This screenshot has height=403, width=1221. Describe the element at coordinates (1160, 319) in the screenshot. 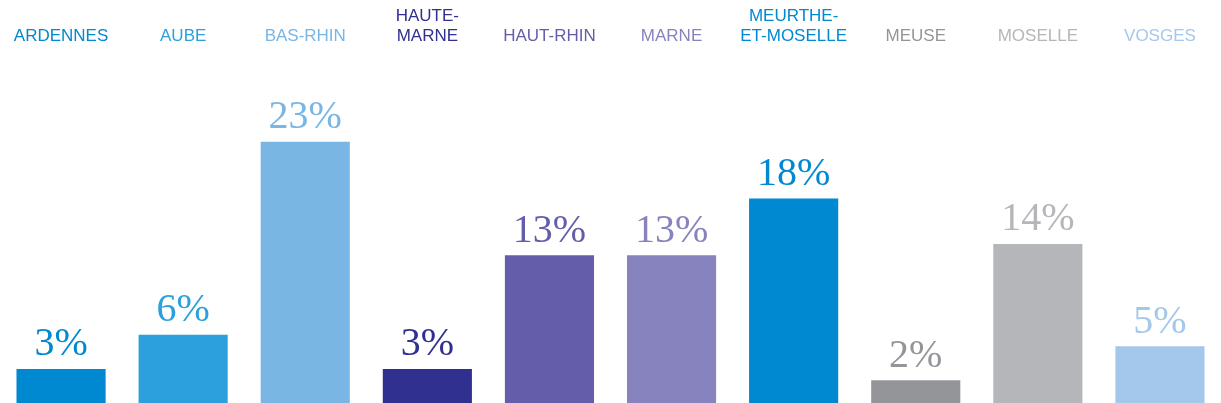

I see `data-label: 5%` at that location.